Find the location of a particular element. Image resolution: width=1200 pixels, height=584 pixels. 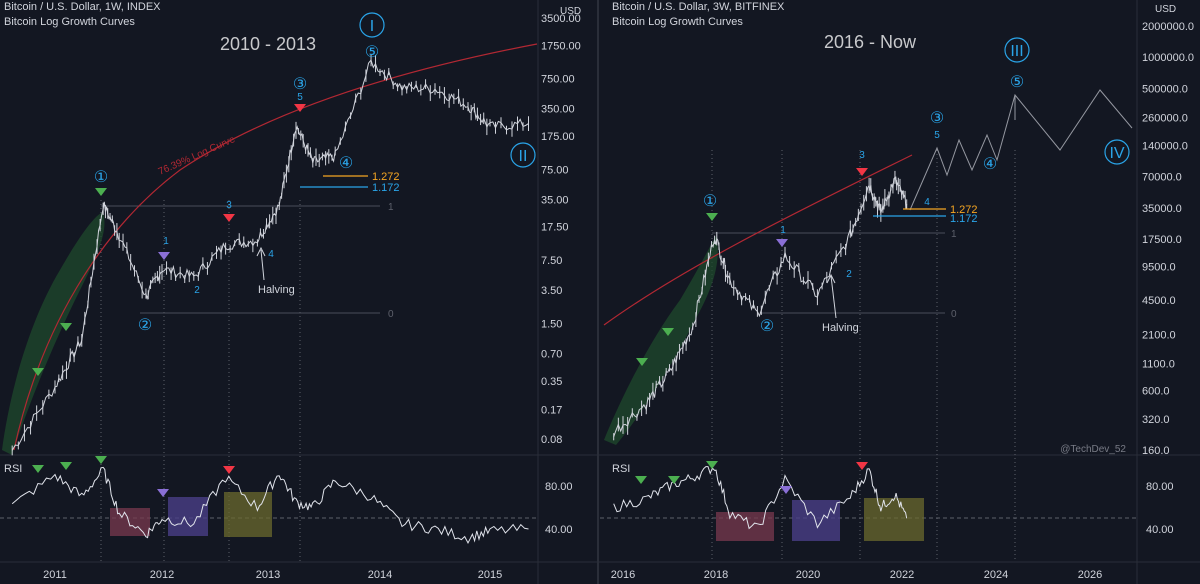

left-price-tick: 1750.00 is located at coordinates (561, 46).